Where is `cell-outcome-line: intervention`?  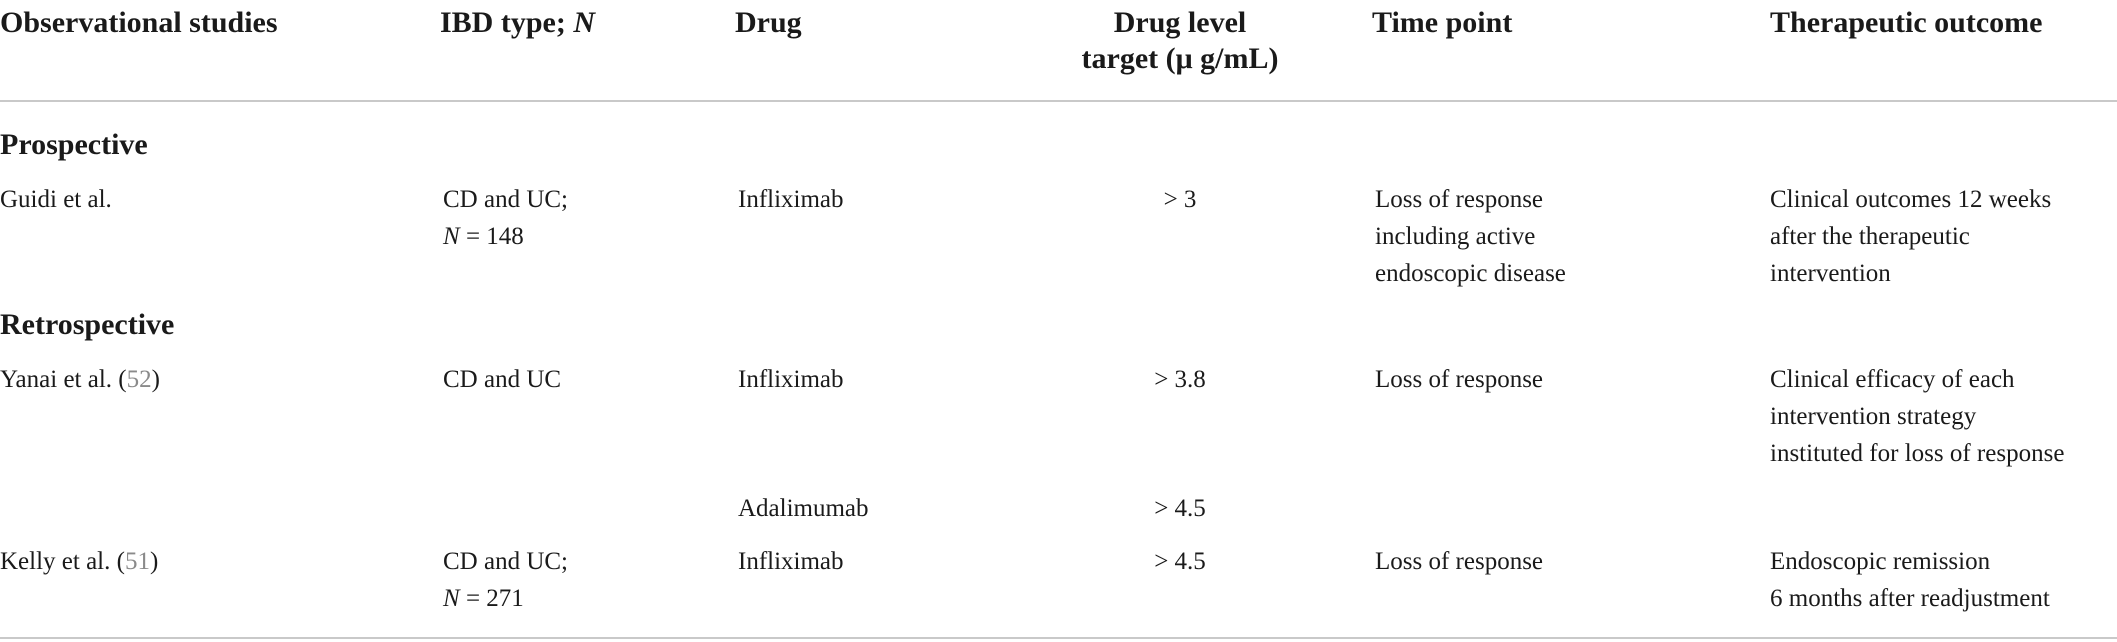
cell-outcome-line: intervention is located at coordinates (1830, 273).